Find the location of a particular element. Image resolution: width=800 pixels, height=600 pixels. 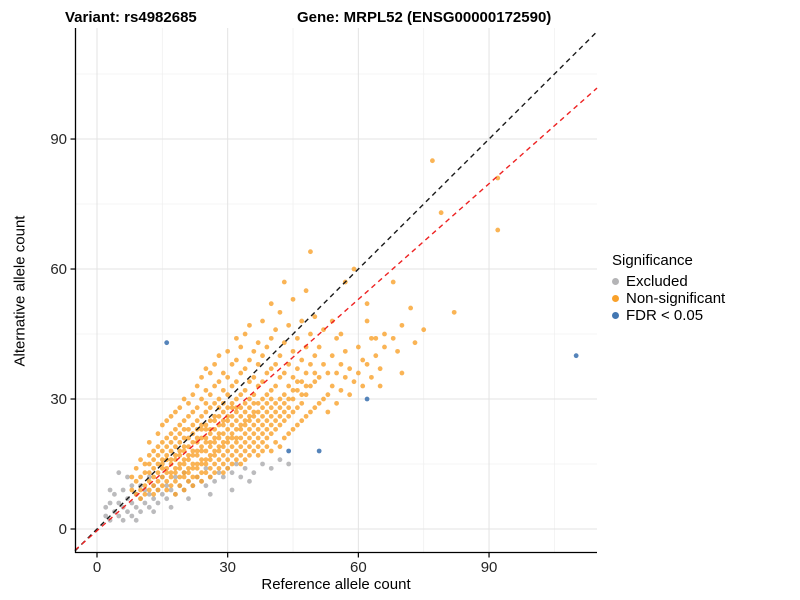

legend-item-excluded: Excluded is located at coordinates (668, 281).